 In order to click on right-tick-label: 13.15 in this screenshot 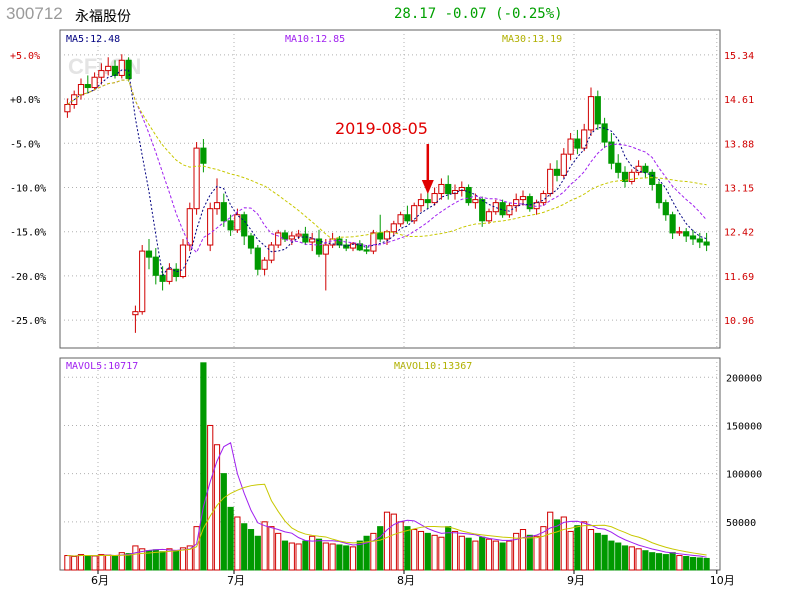, I will do `click(739, 188)`.